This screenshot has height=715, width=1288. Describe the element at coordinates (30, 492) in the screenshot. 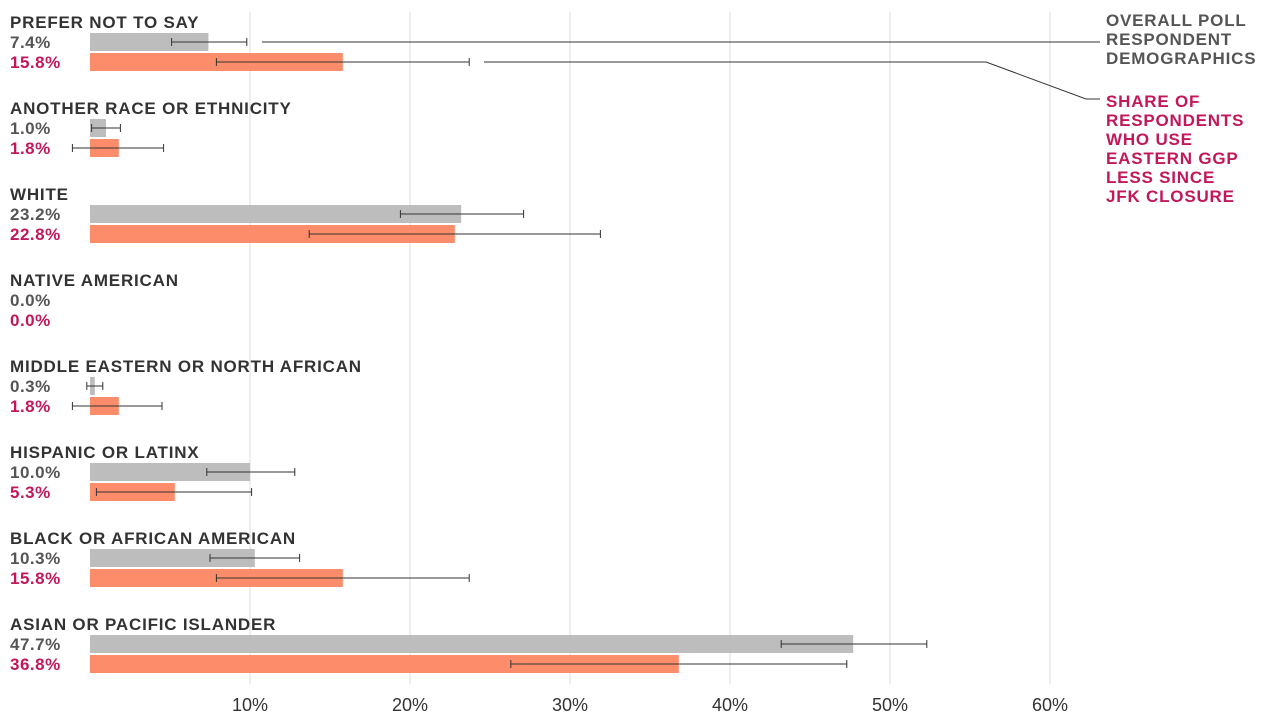

I see `share-value-label: 5.3%` at that location.